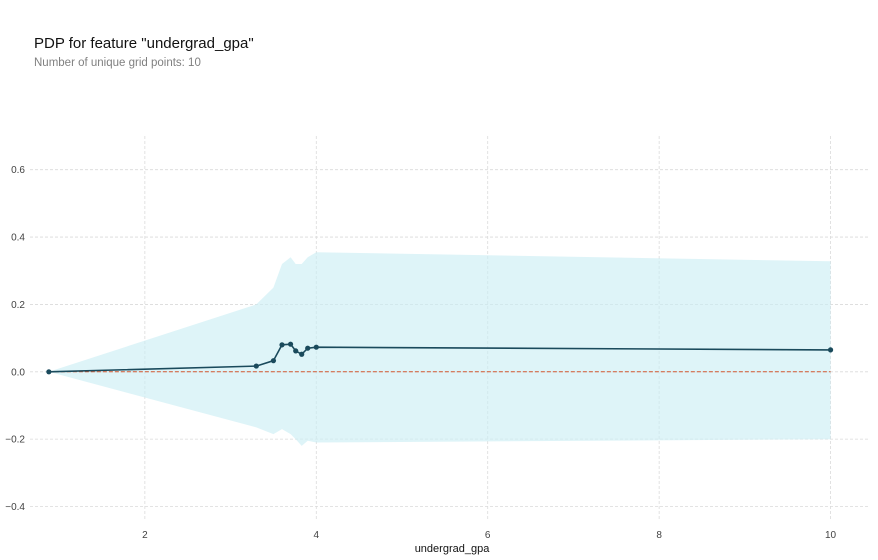  I want to click on x-tick-label: 2, so click(145, 535).